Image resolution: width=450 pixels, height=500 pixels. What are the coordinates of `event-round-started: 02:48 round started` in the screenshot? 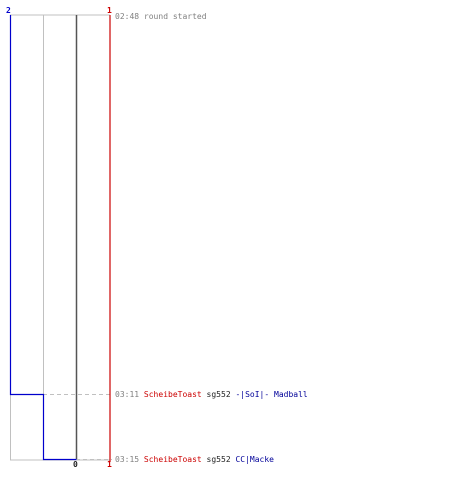 It's located at (161, 16).